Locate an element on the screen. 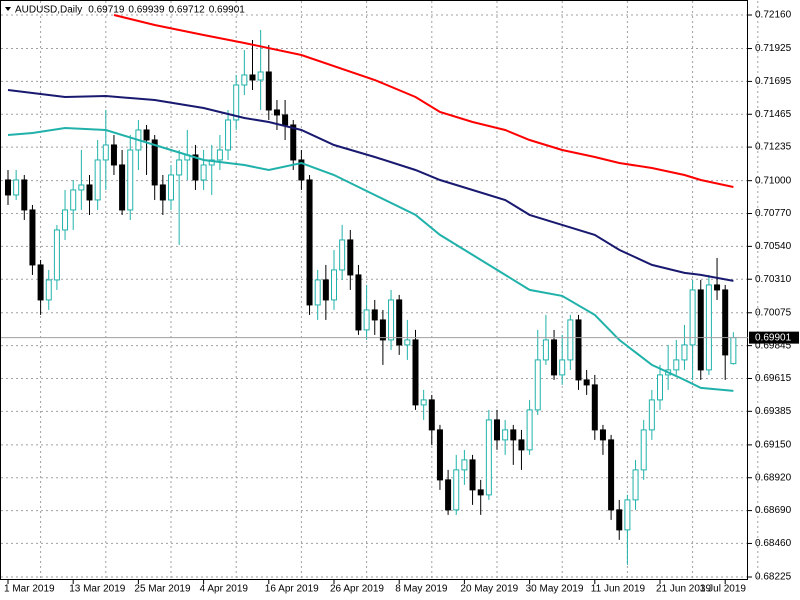 This screenshot has height=600, width=800. y-tick-label: 0.69845 is located at coordinates (773, 345).